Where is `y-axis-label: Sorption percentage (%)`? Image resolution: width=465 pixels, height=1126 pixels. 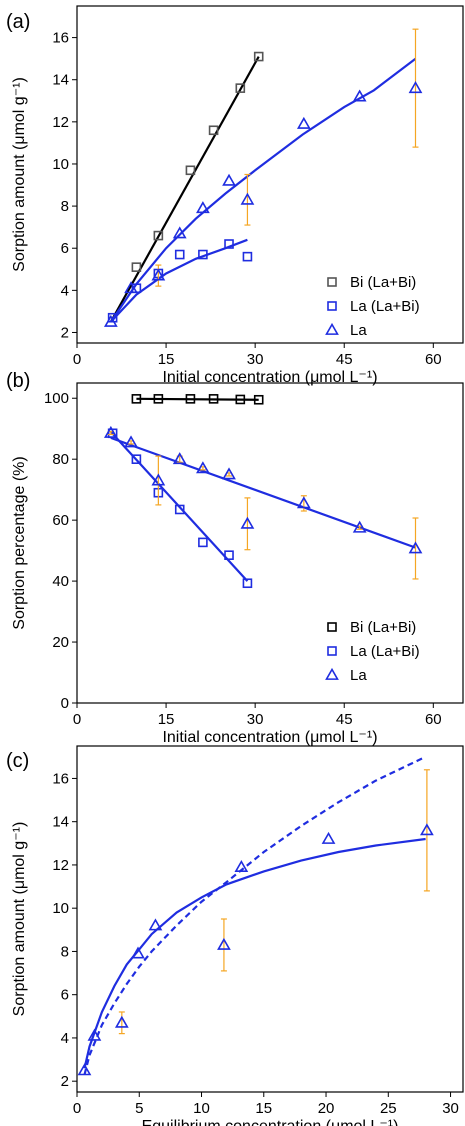
y-axis-label: Sorption percentage (%) is located at coordinates (19, 542).